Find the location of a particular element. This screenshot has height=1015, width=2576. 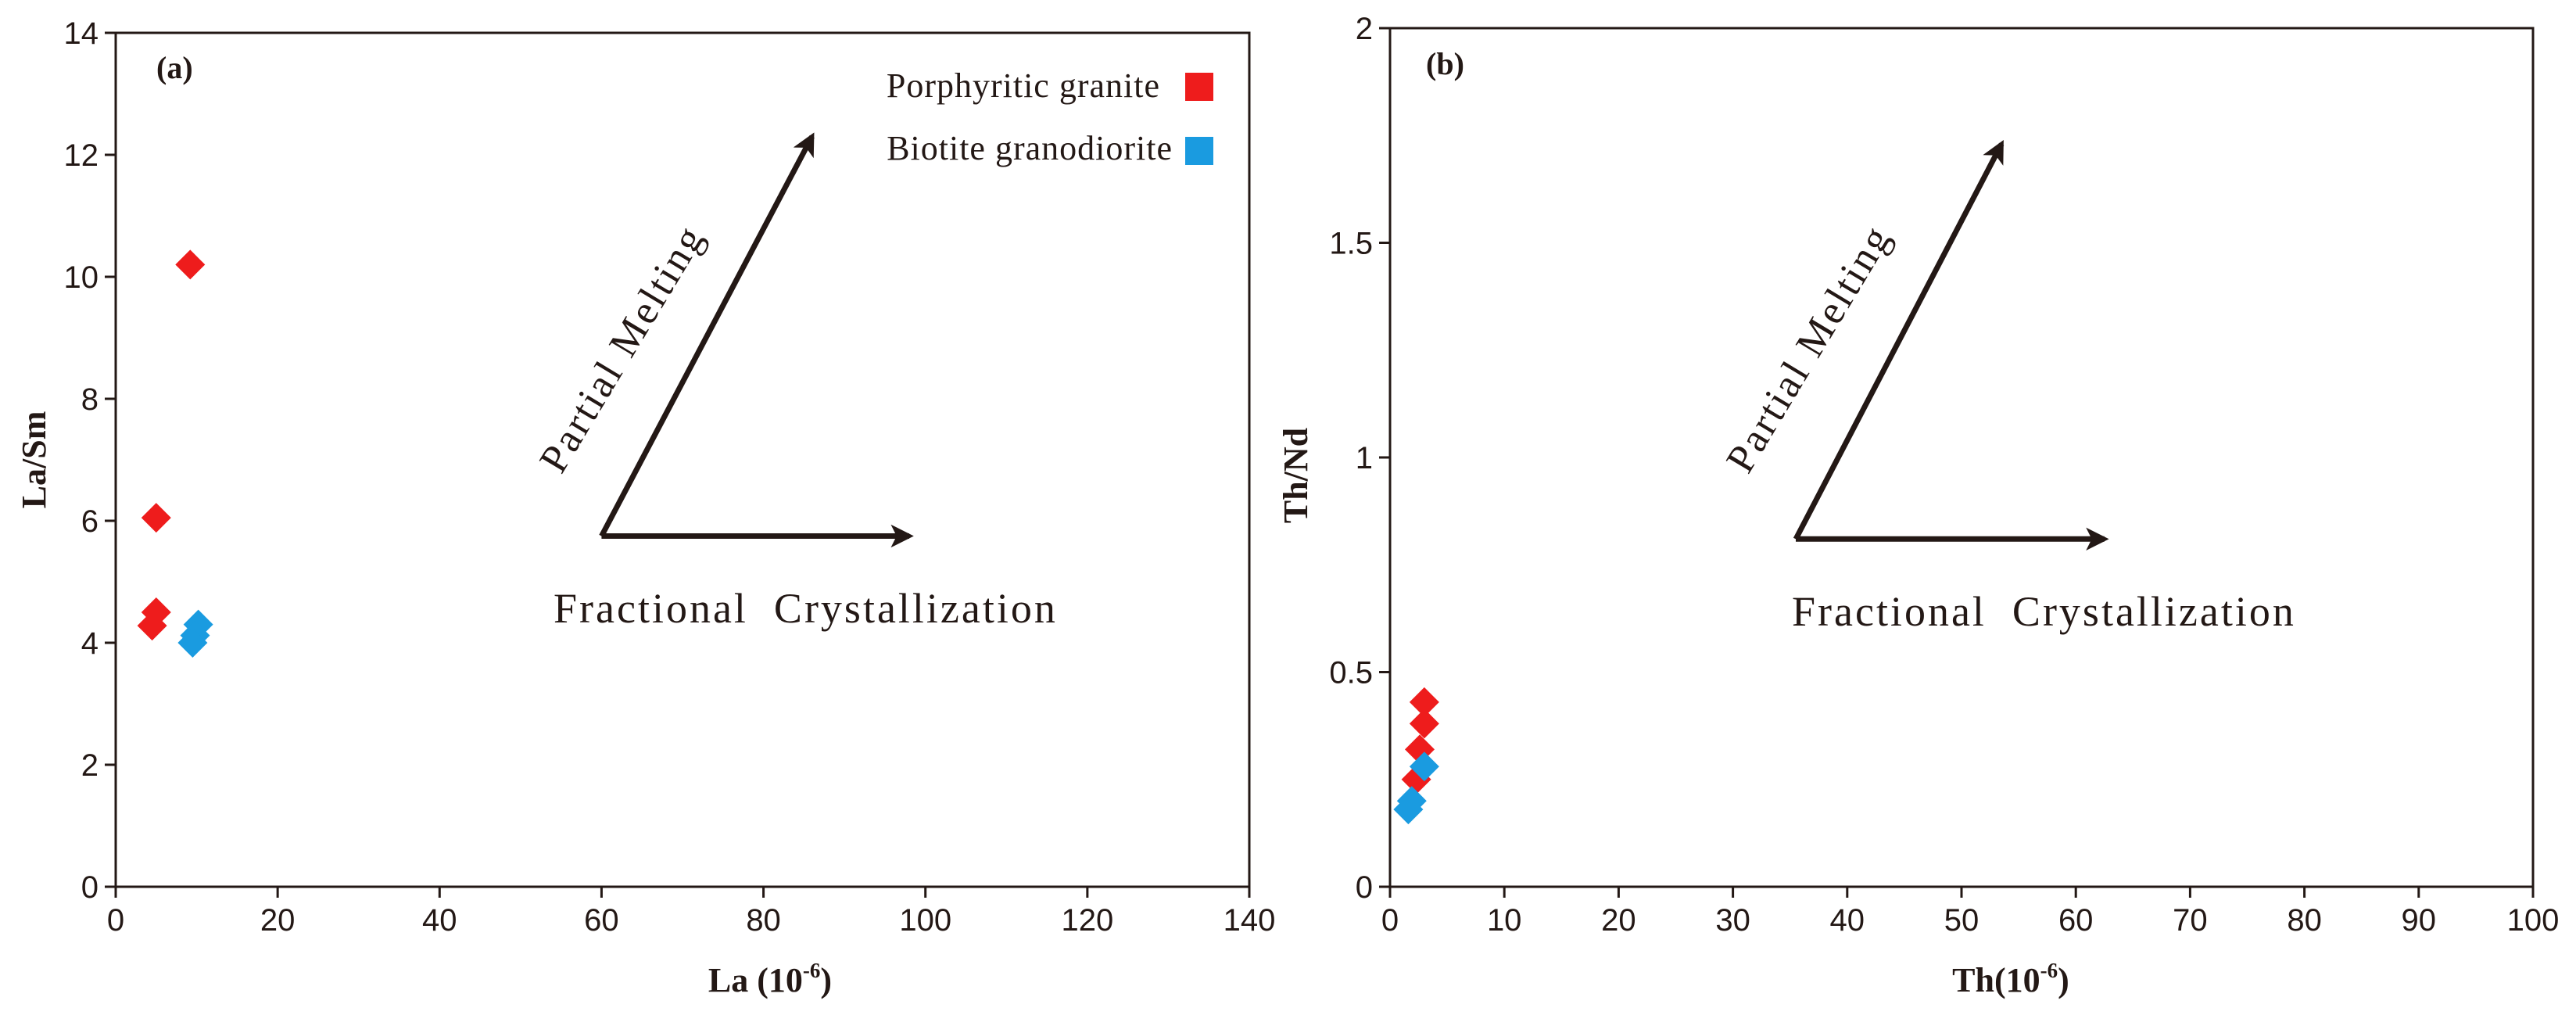

x-tick-label: 50 is located at coordinates (1961, 920).